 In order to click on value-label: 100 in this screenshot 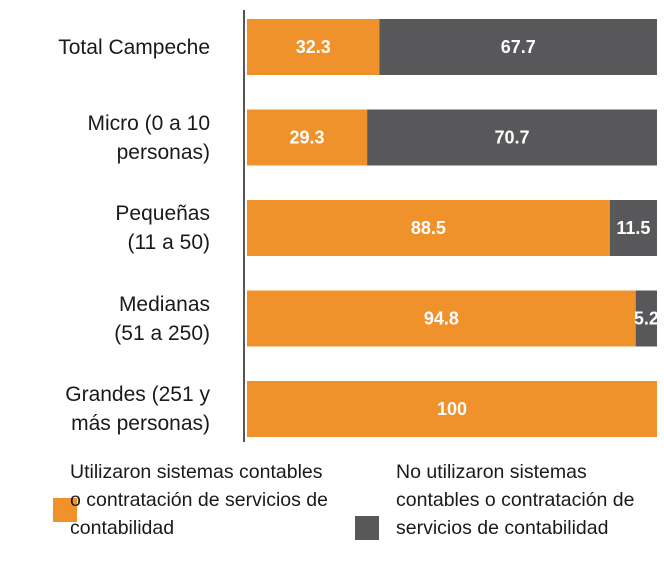, I will do `click(452, 409)`.